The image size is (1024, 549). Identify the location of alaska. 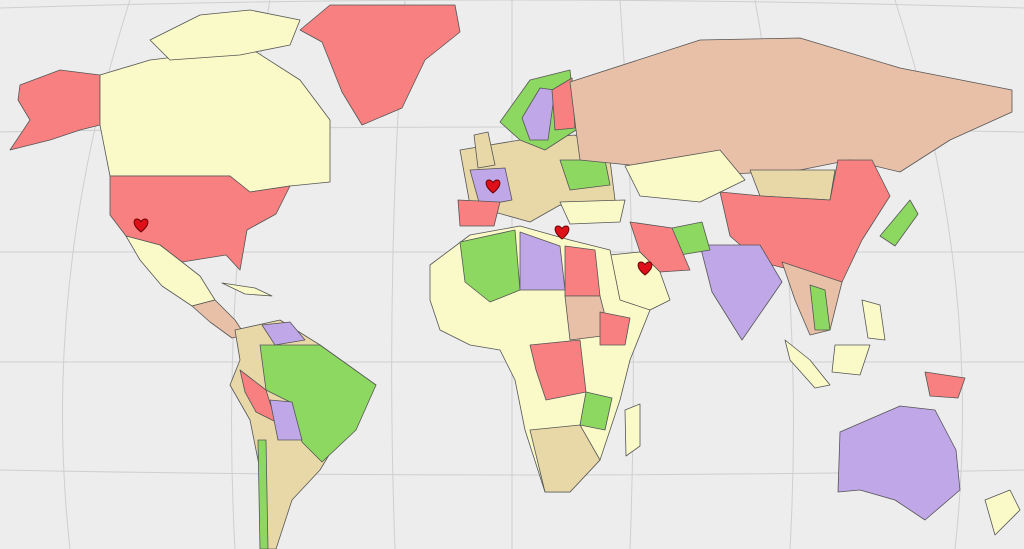
(55, 110).